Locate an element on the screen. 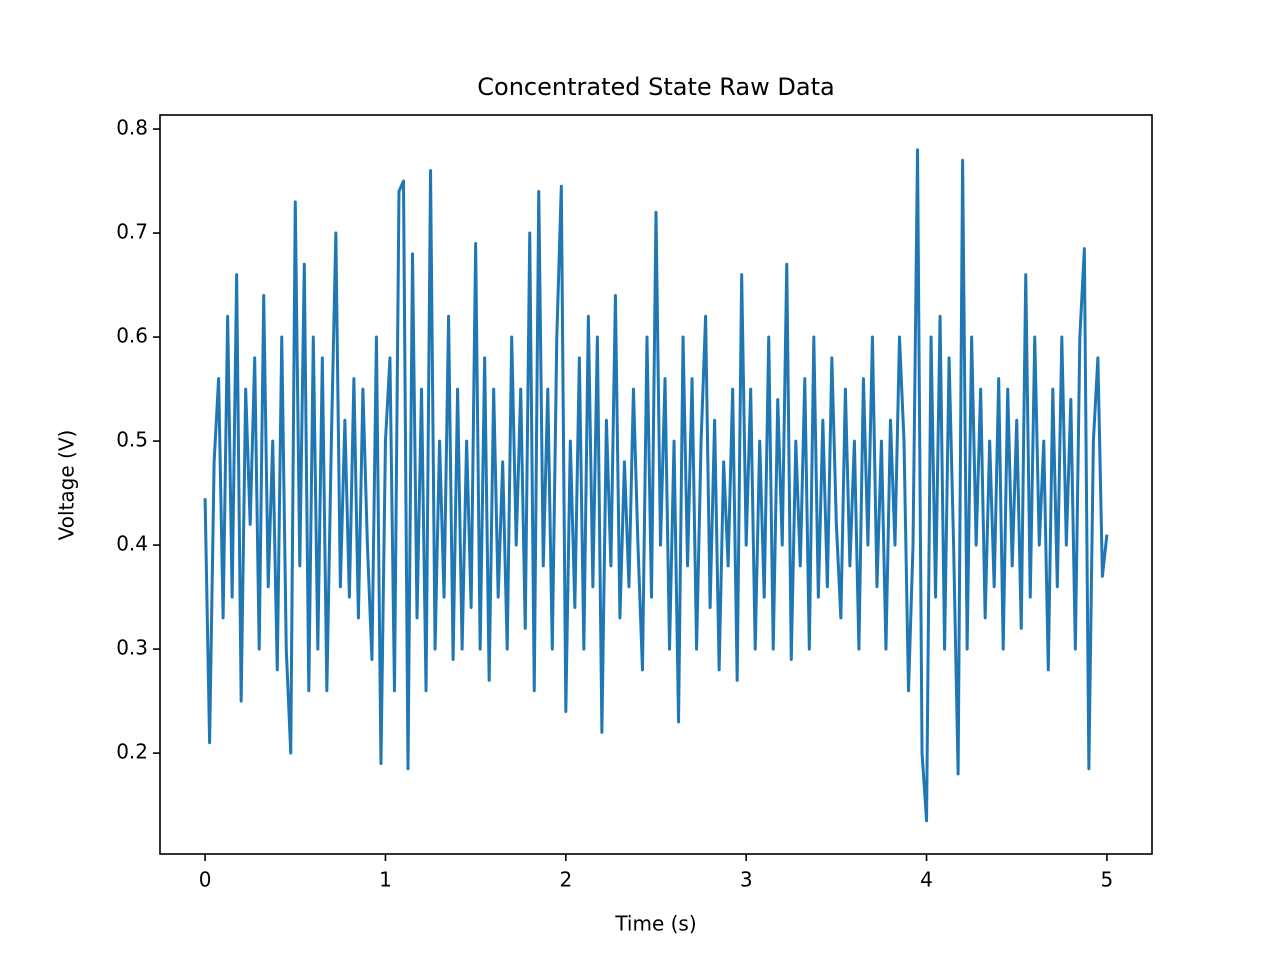 The image size is (1280, 960). x-tick-label: 1 is located at coordinates (385, 880).